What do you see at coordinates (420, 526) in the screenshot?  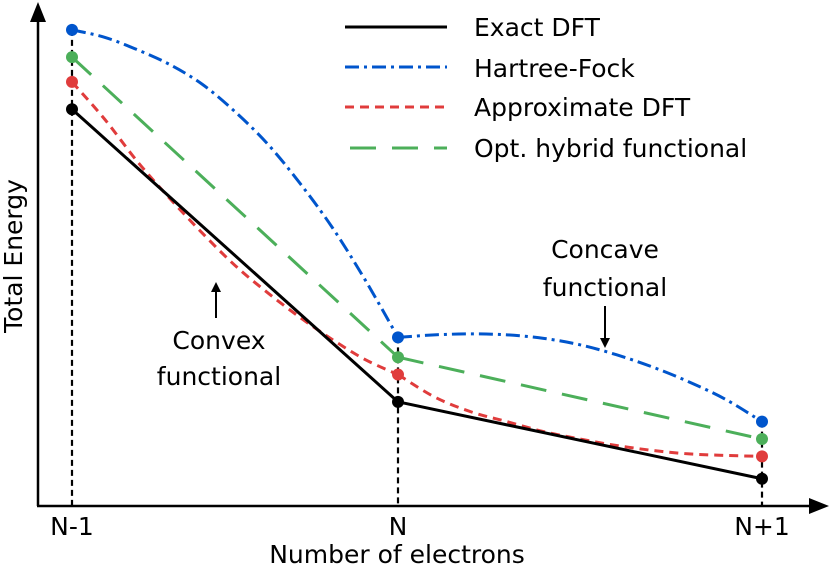 I see `x-tick-labels: N-1 N N+1` at bounding box center [420, 526].